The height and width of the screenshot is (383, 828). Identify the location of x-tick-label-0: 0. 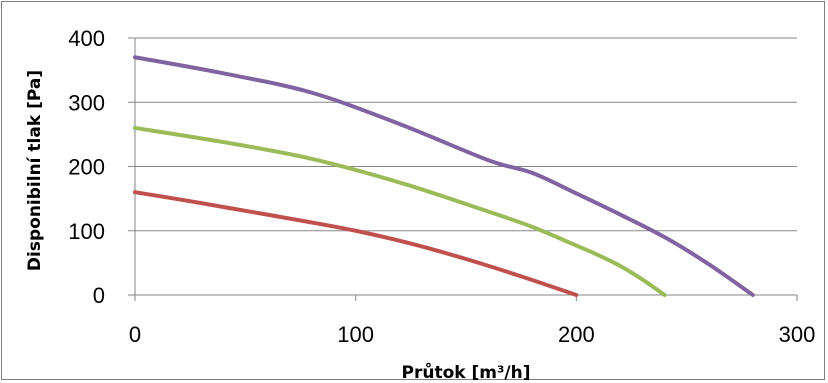
(135, 334).